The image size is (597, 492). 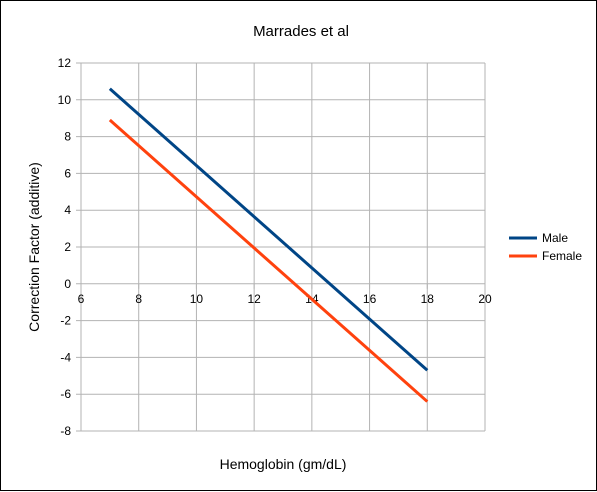 I want to click on x-axis-title: Hemoglobin (gm/dL), so click(x=283, y=464).